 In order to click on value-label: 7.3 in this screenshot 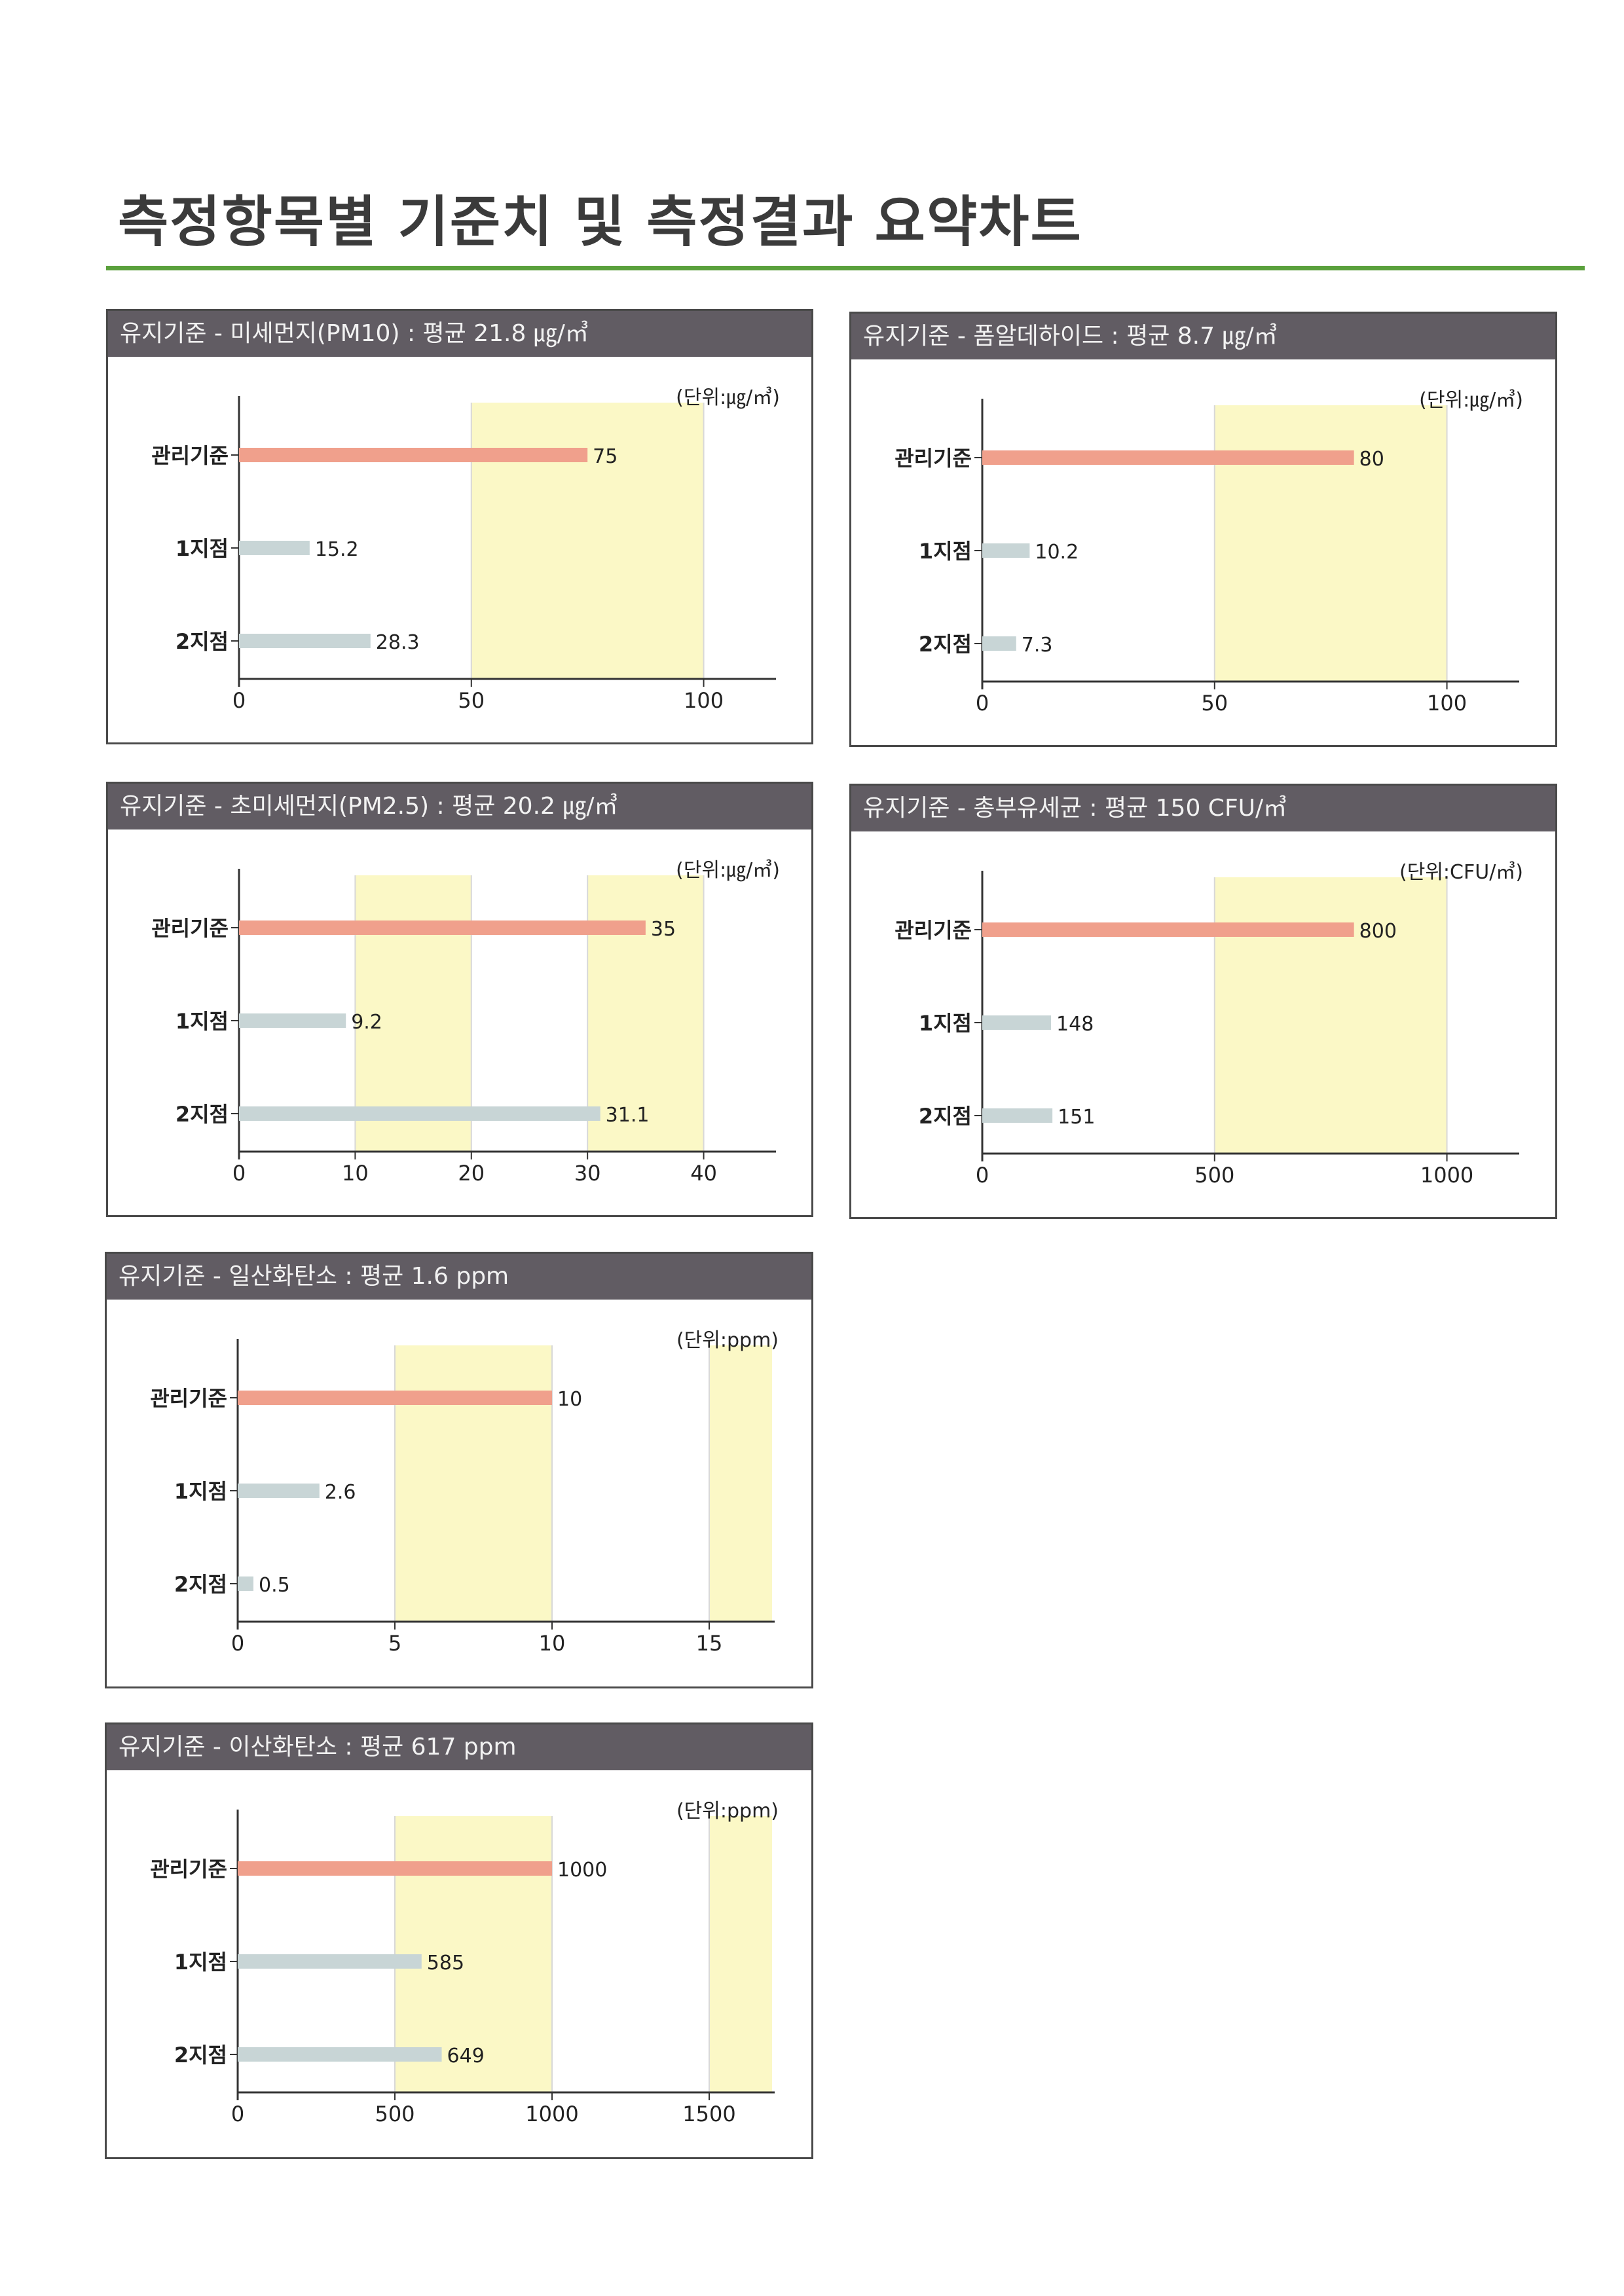, I will do `click(1037, 645)`.